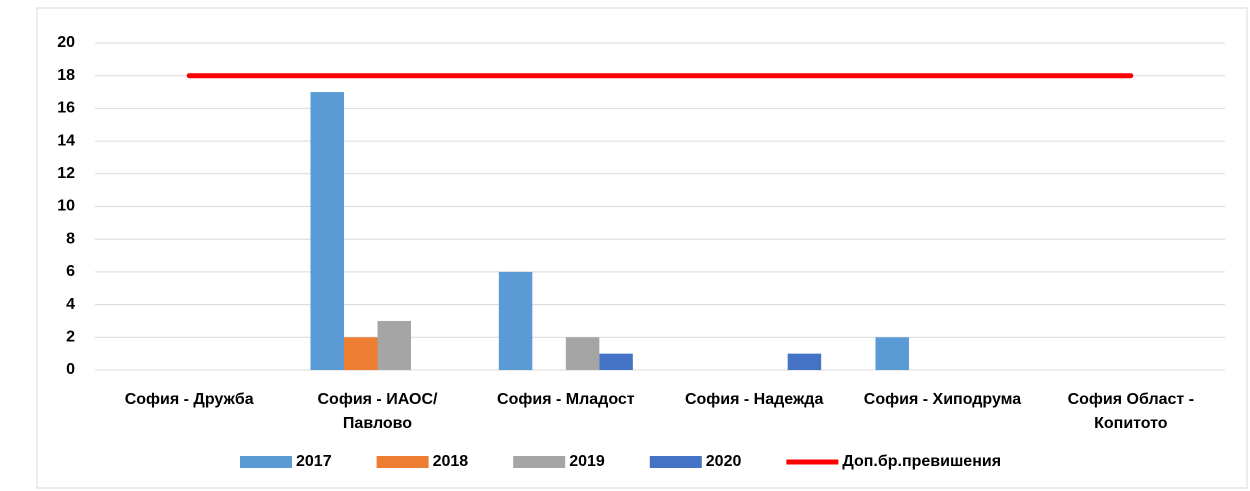 This screenshot has height=491, width=1250. Describe the element at coordinates (70, 238) in the screenshot. I see `y-tick-label: 8` at that location.